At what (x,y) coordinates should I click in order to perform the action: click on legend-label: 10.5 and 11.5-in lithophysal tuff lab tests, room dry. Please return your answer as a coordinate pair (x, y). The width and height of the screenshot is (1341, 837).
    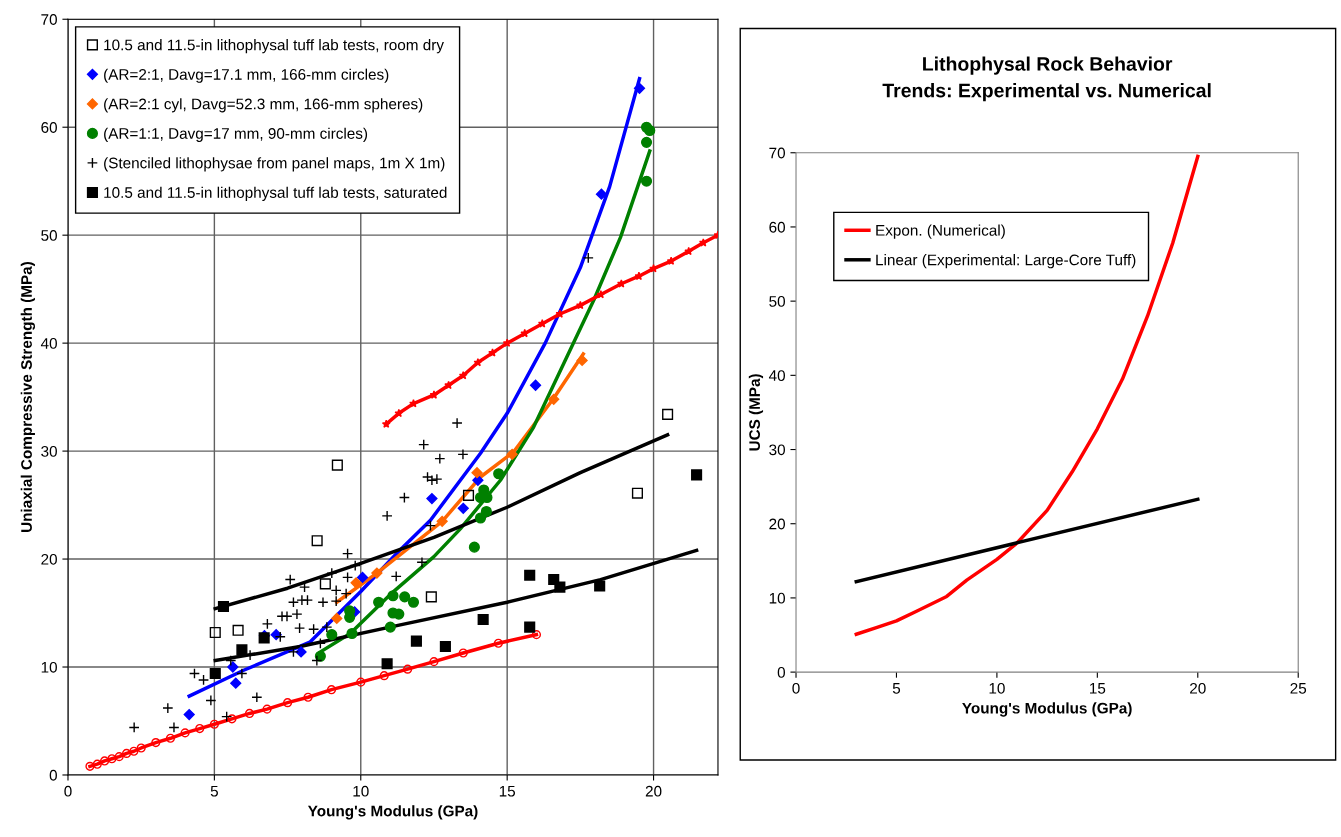
    Looking at the image, I should click on (274, 46).